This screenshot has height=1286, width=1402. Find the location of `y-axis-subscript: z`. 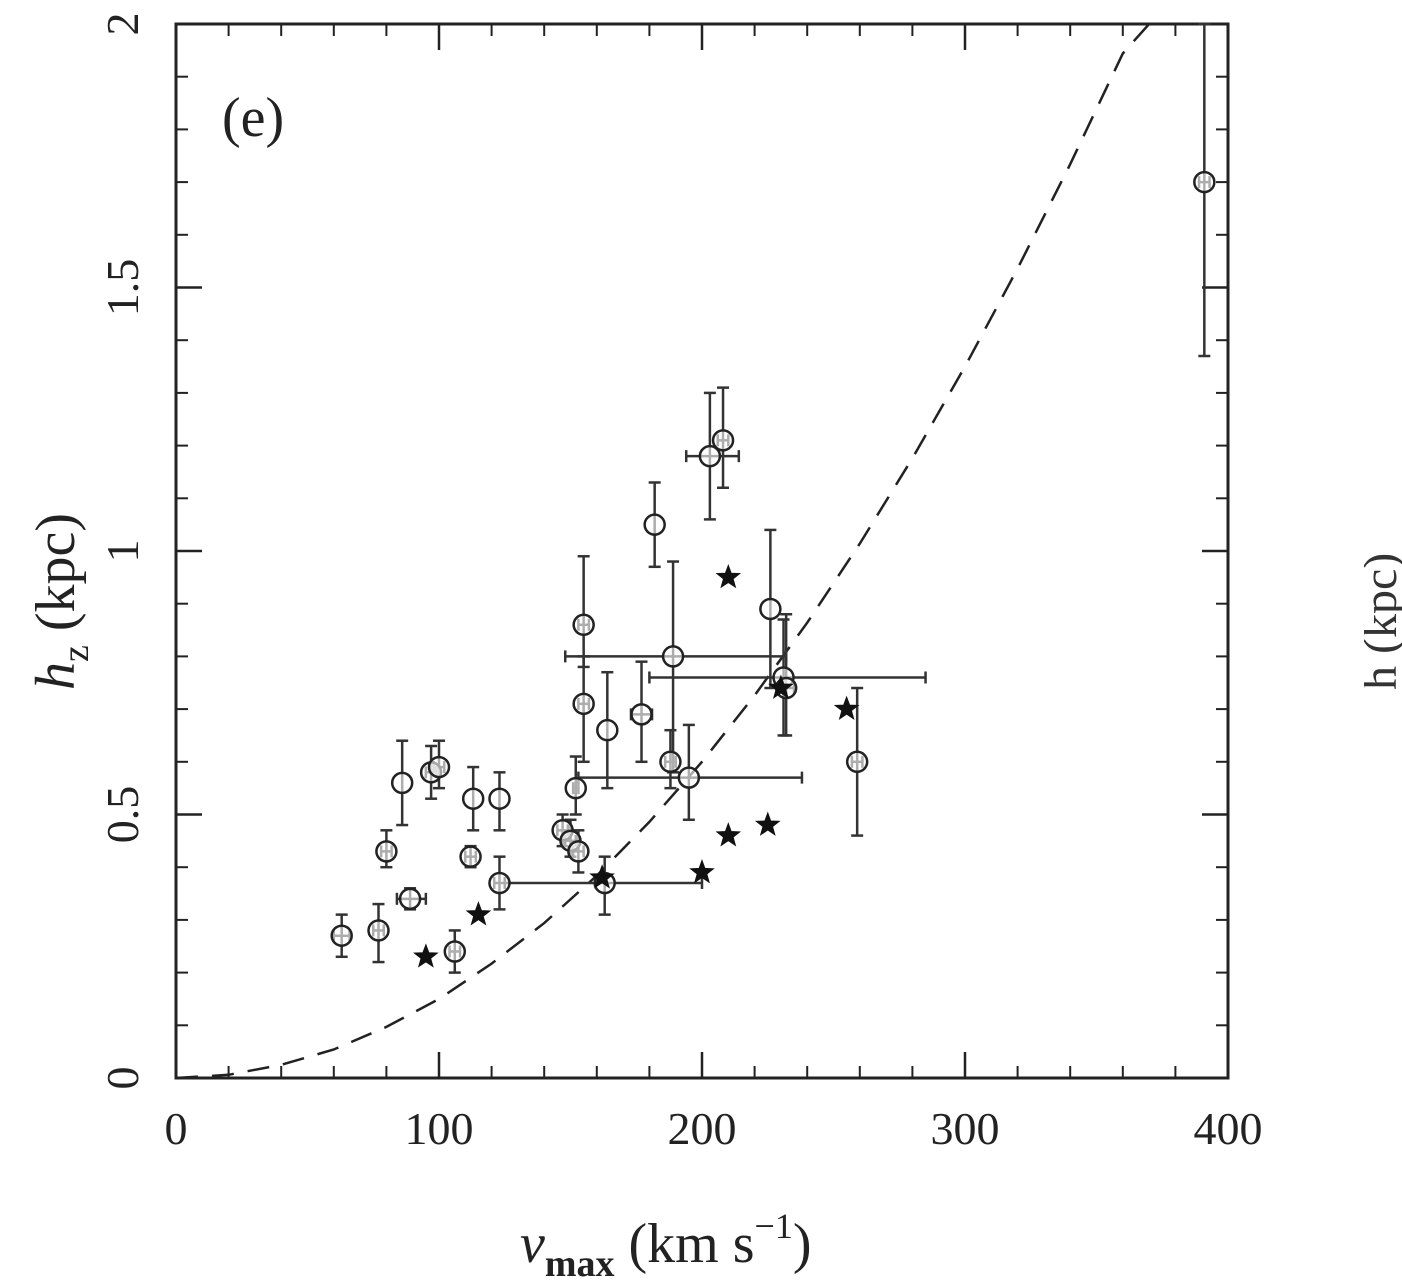

y-axis-subscript: z is located at coordinates (76, 653).